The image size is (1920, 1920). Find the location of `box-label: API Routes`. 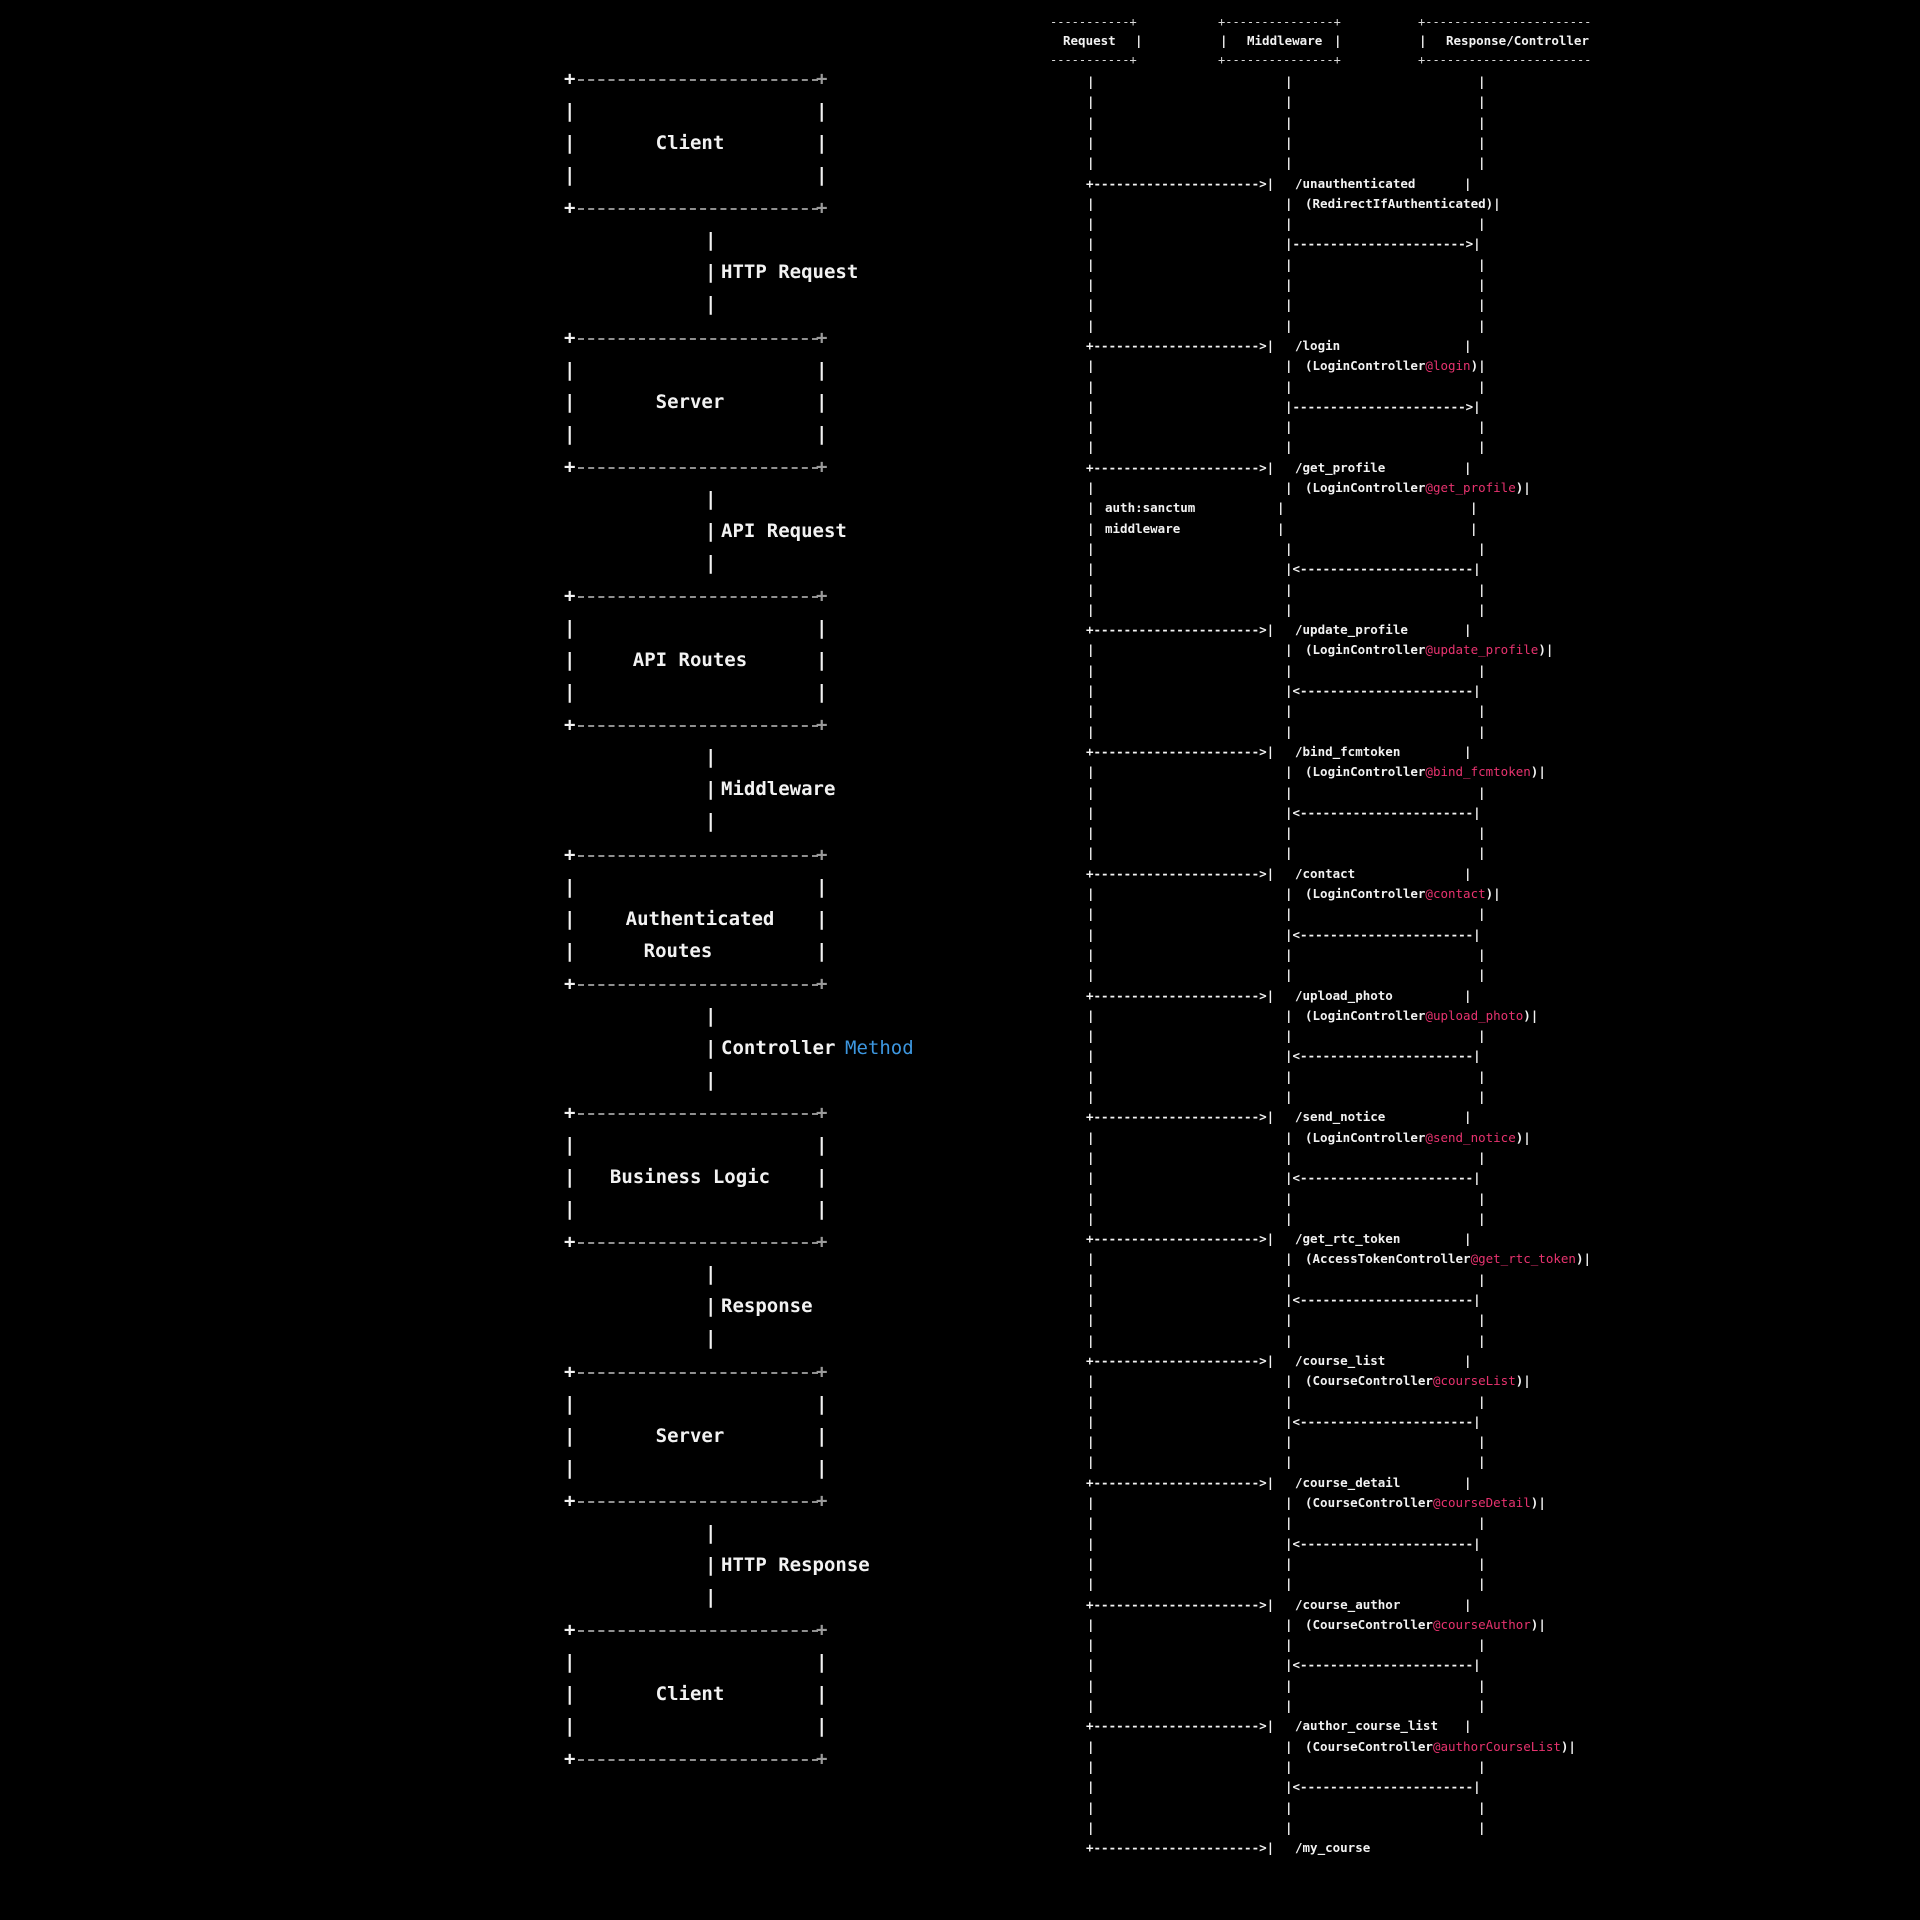

box-label: API Routes is located at coordinates (690, 660).